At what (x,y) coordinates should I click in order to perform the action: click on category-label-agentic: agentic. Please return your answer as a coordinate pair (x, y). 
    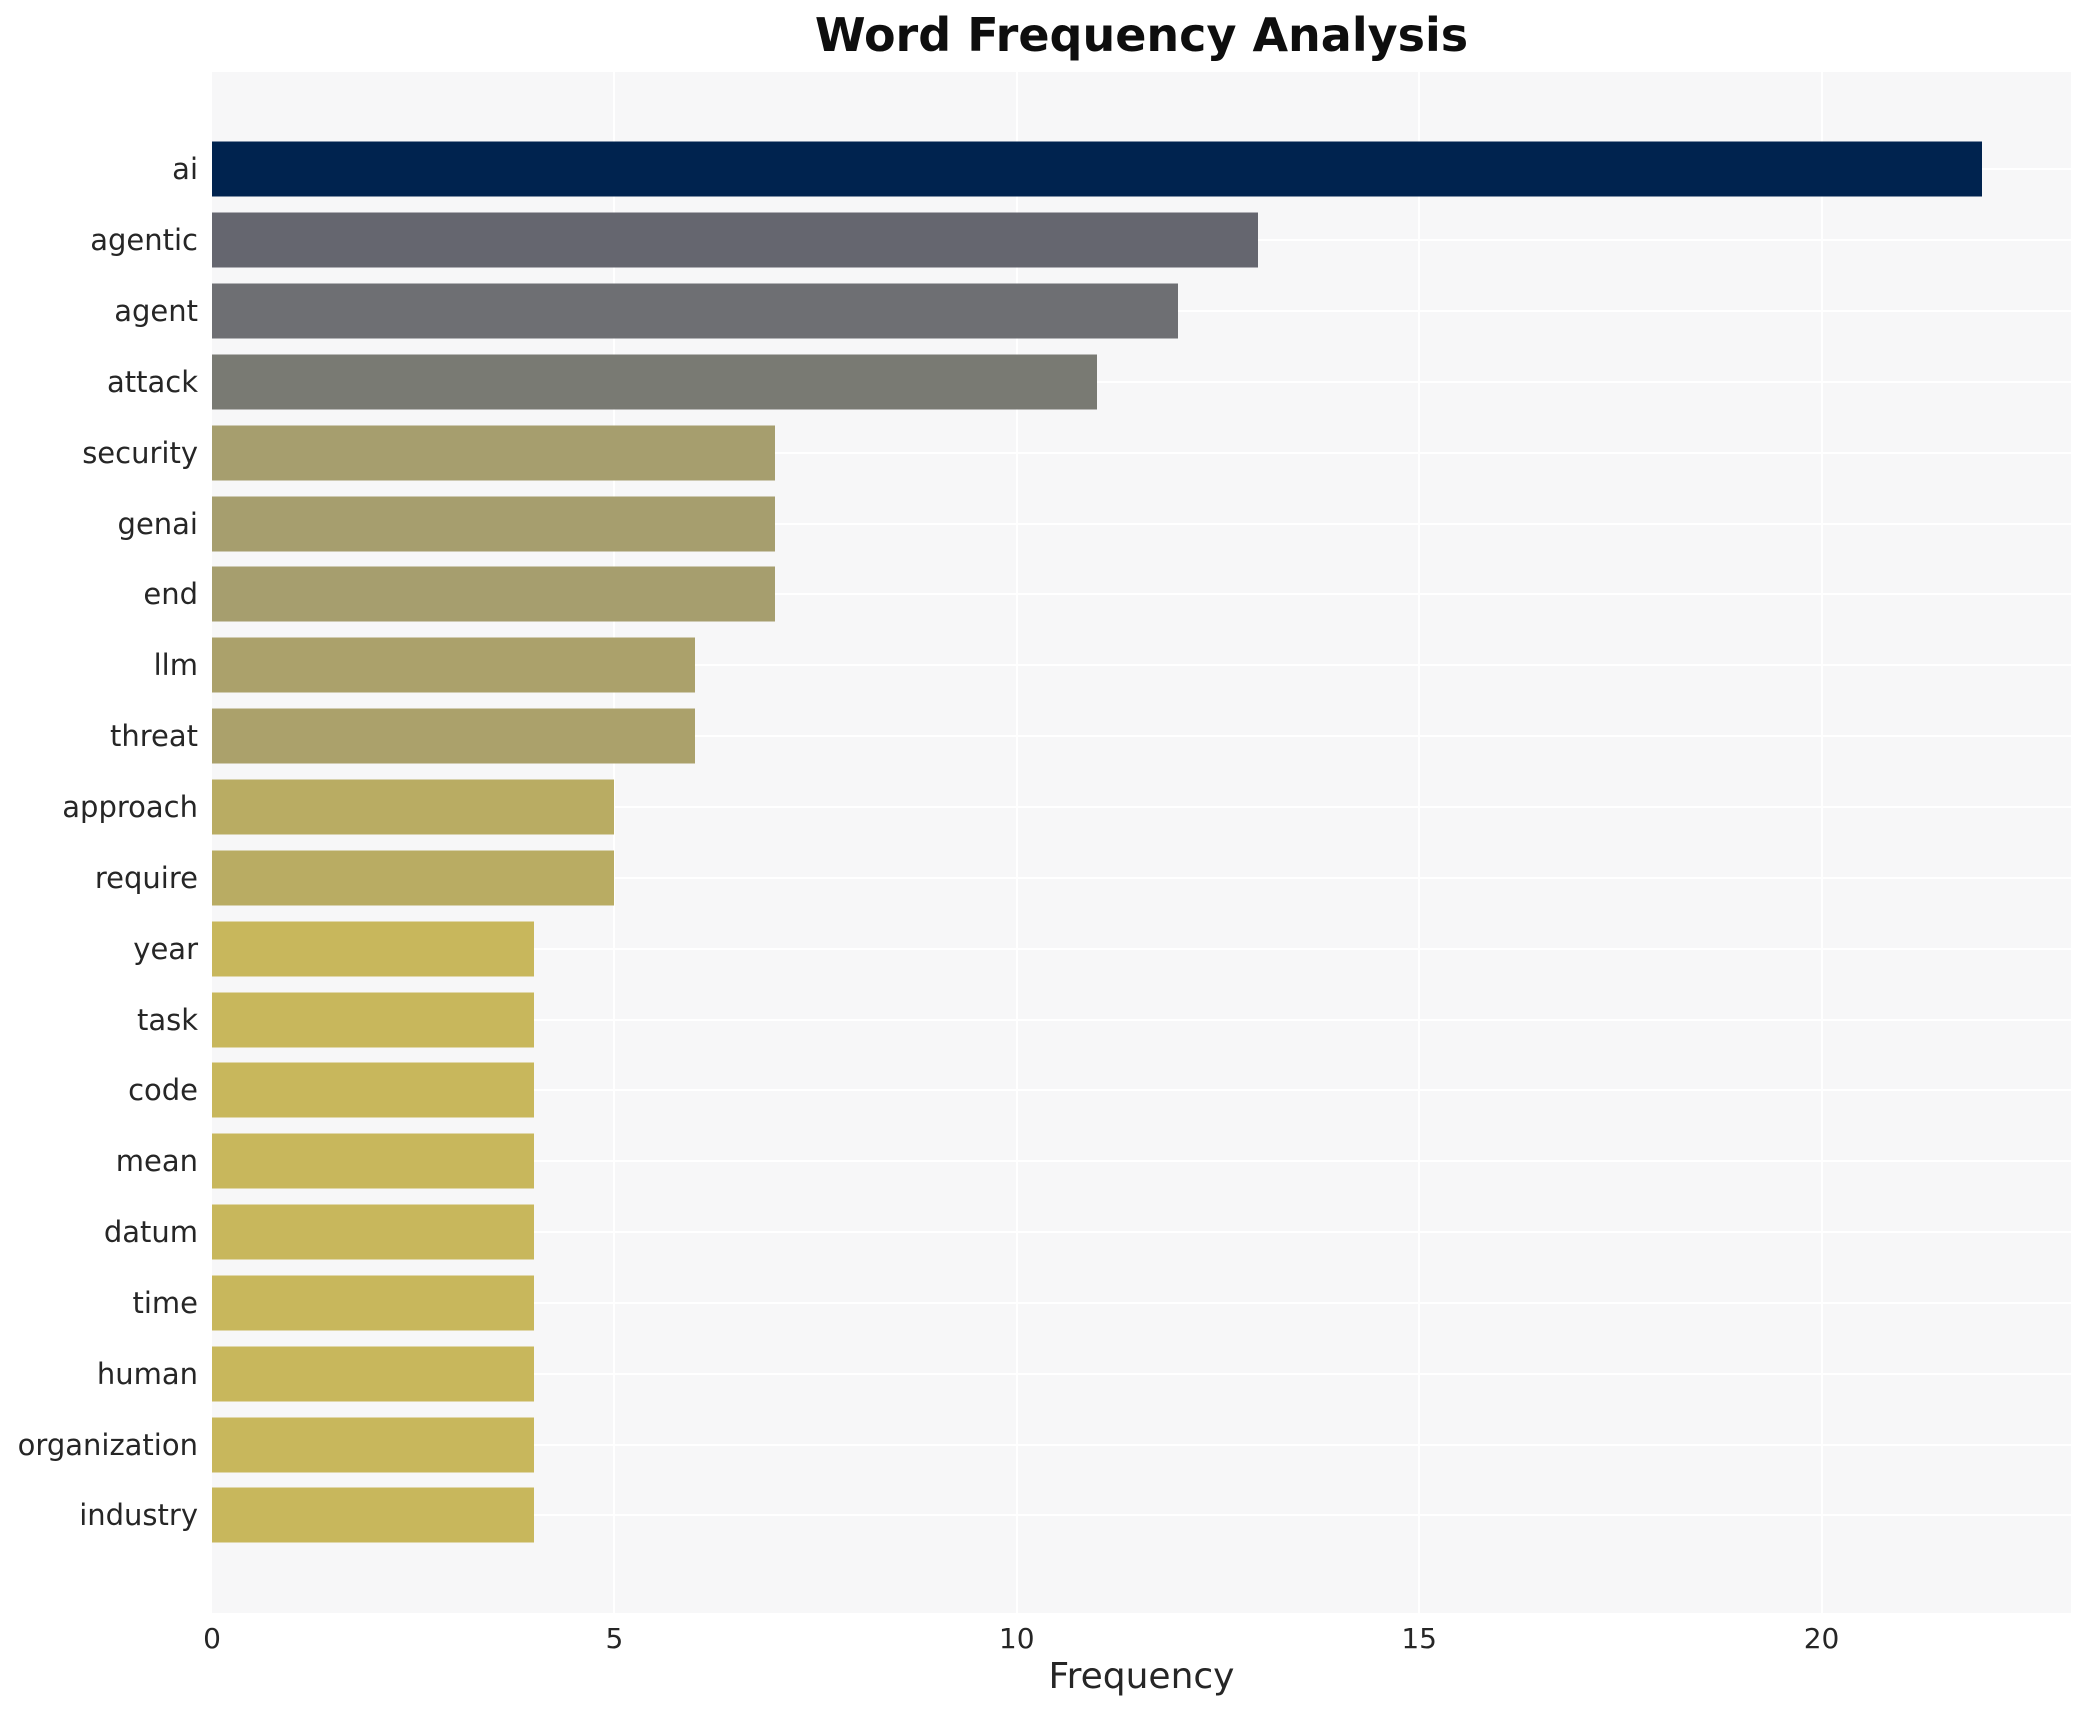
    Looking at the image, I should click on (144, 240).